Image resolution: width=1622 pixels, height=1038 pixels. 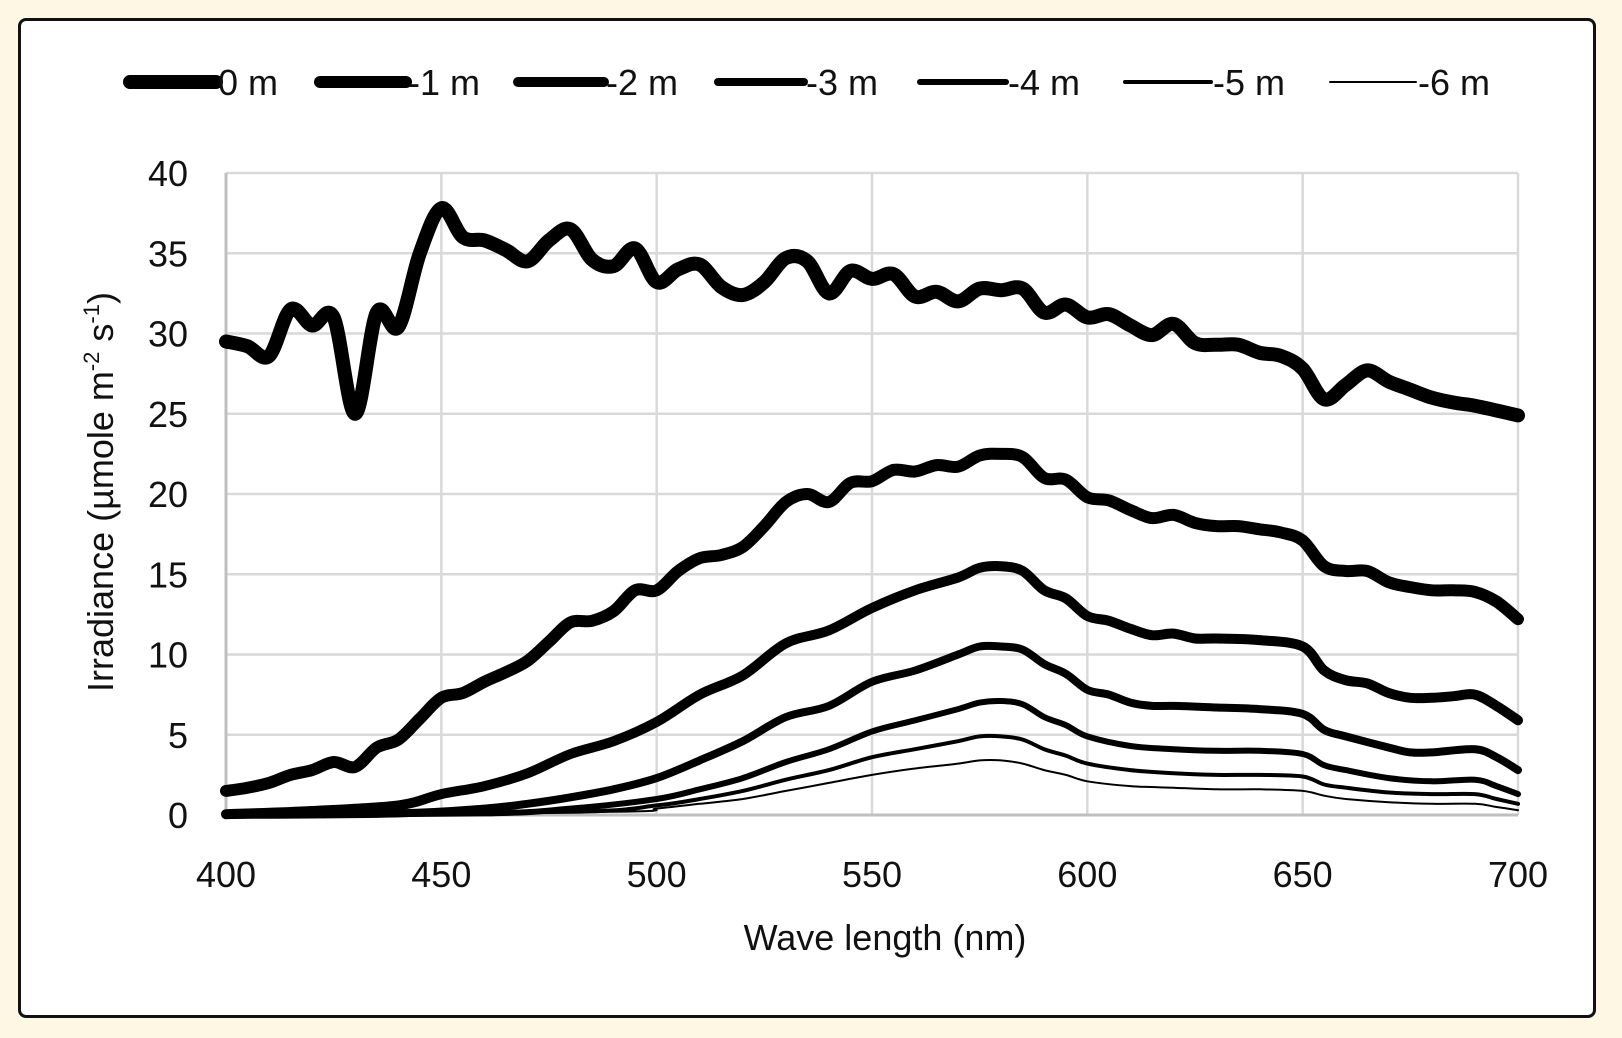 What do you see at coordinates (91, 314) in the screenshot?
I see `y-axis-label-sup2: -1` at bounding box center [91, 314].